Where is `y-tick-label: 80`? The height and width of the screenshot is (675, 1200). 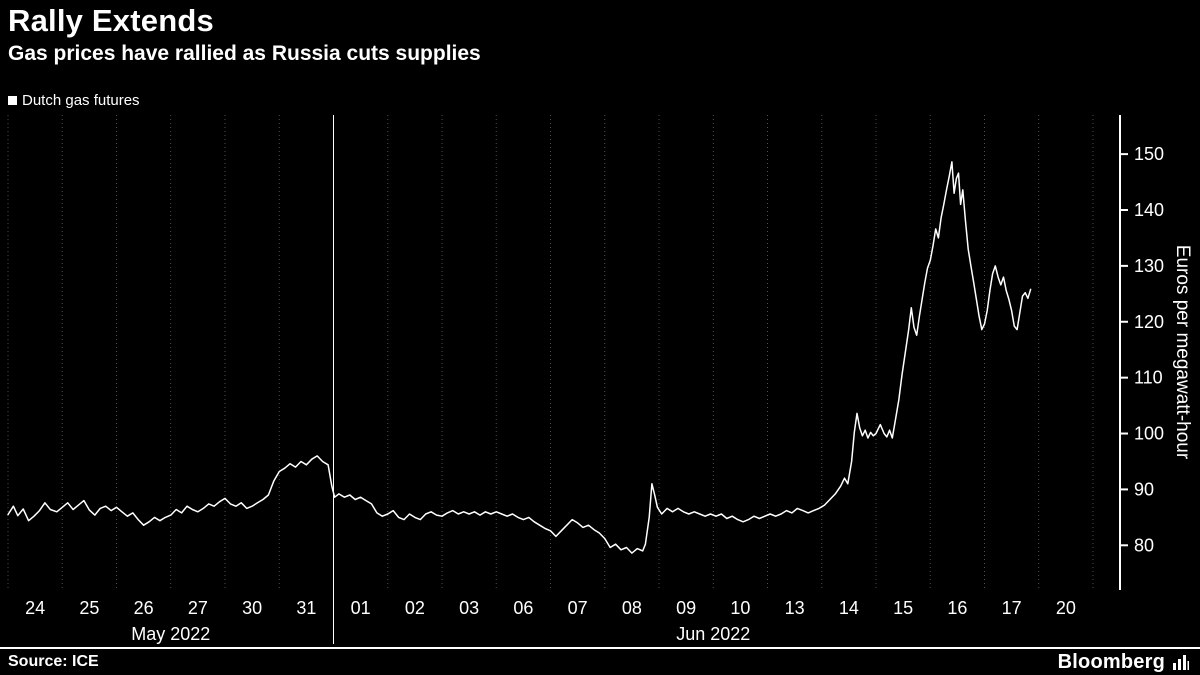
y-tick-label: 80 is located at coordinates (1144, 545).